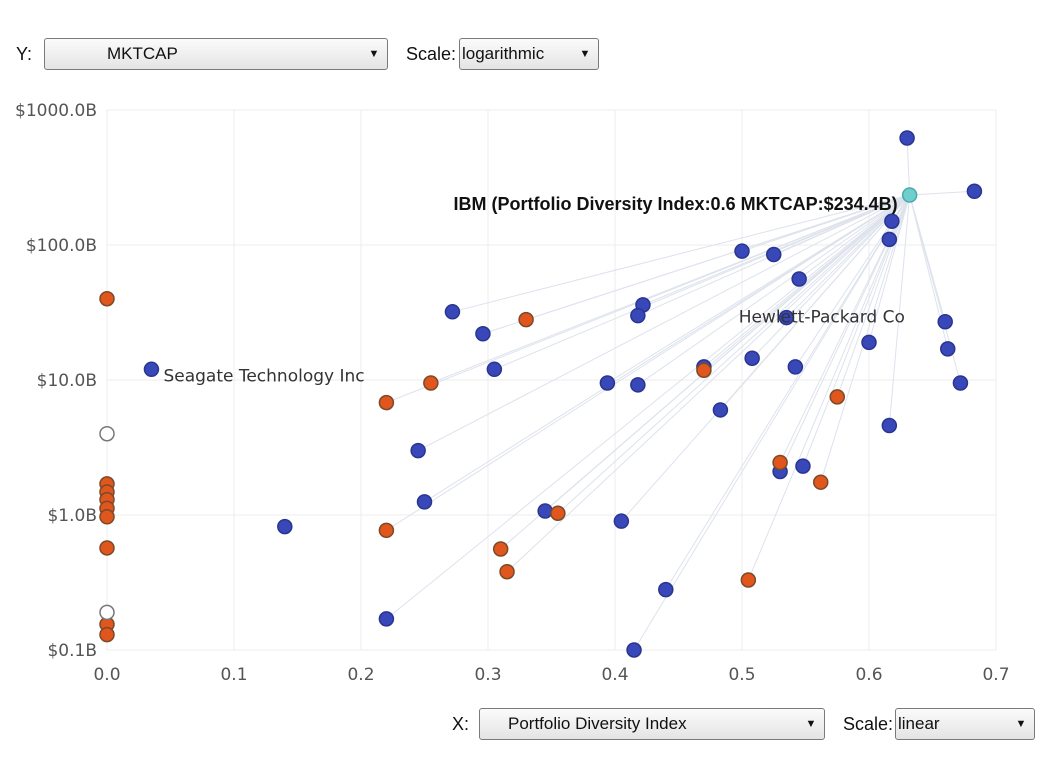  I want to click on x-axis-label: X:, so click(461, 724).